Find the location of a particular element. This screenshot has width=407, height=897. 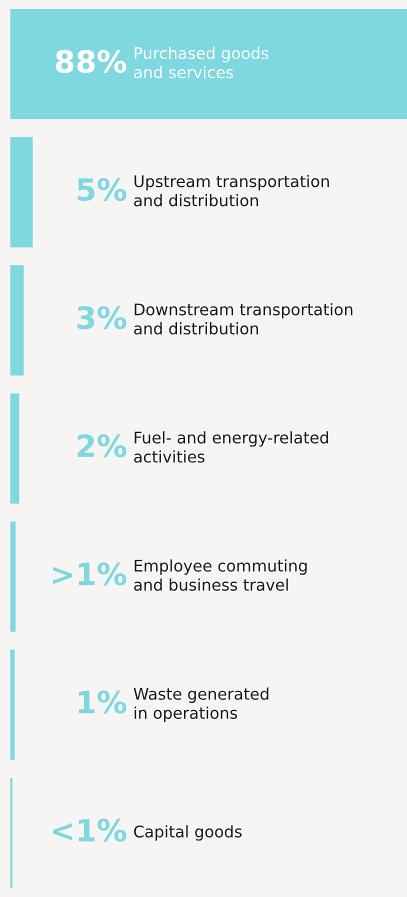

y-tick-label: Downstream transportation and distribution is located at coordinates (243, 319).